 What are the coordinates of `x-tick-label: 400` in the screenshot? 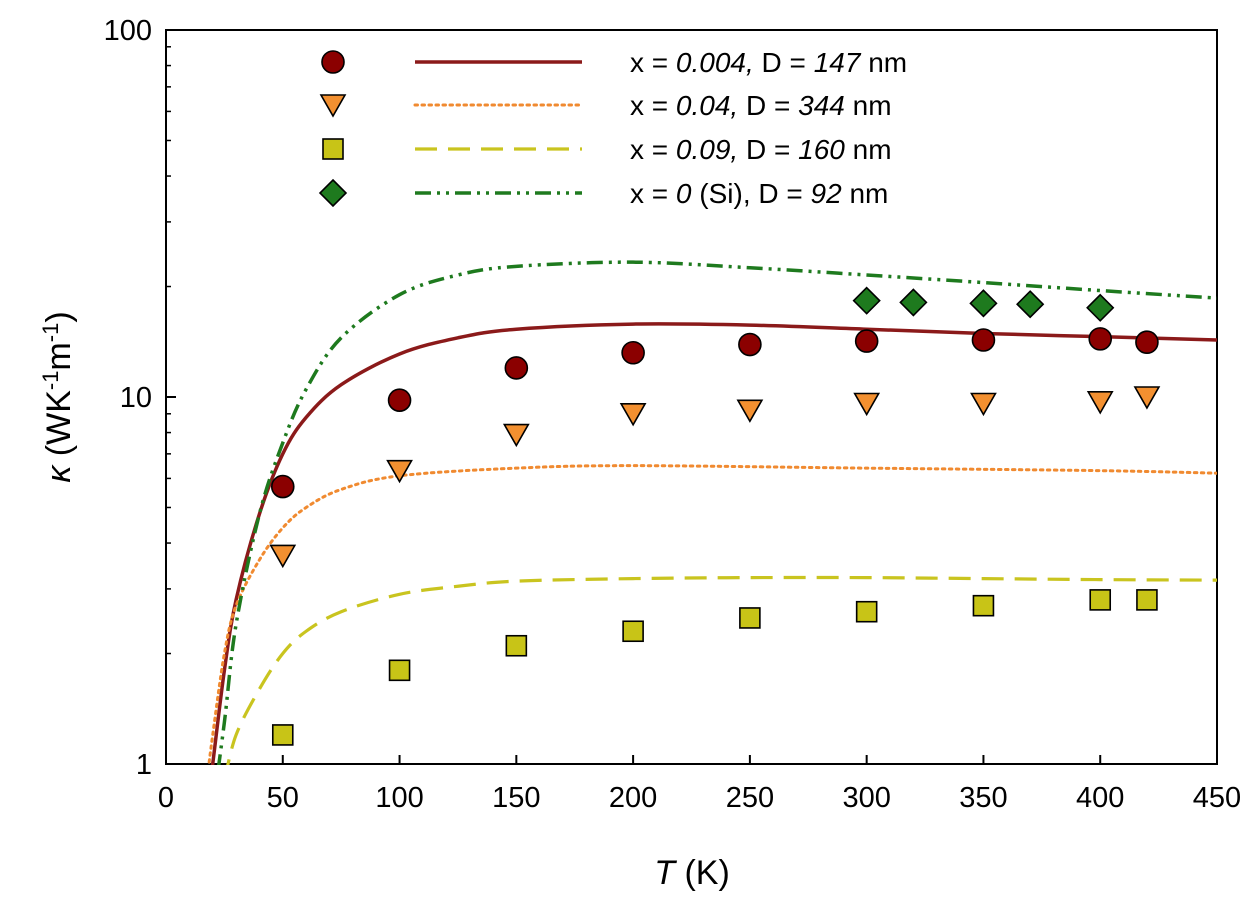 It's located at (1100, 798).